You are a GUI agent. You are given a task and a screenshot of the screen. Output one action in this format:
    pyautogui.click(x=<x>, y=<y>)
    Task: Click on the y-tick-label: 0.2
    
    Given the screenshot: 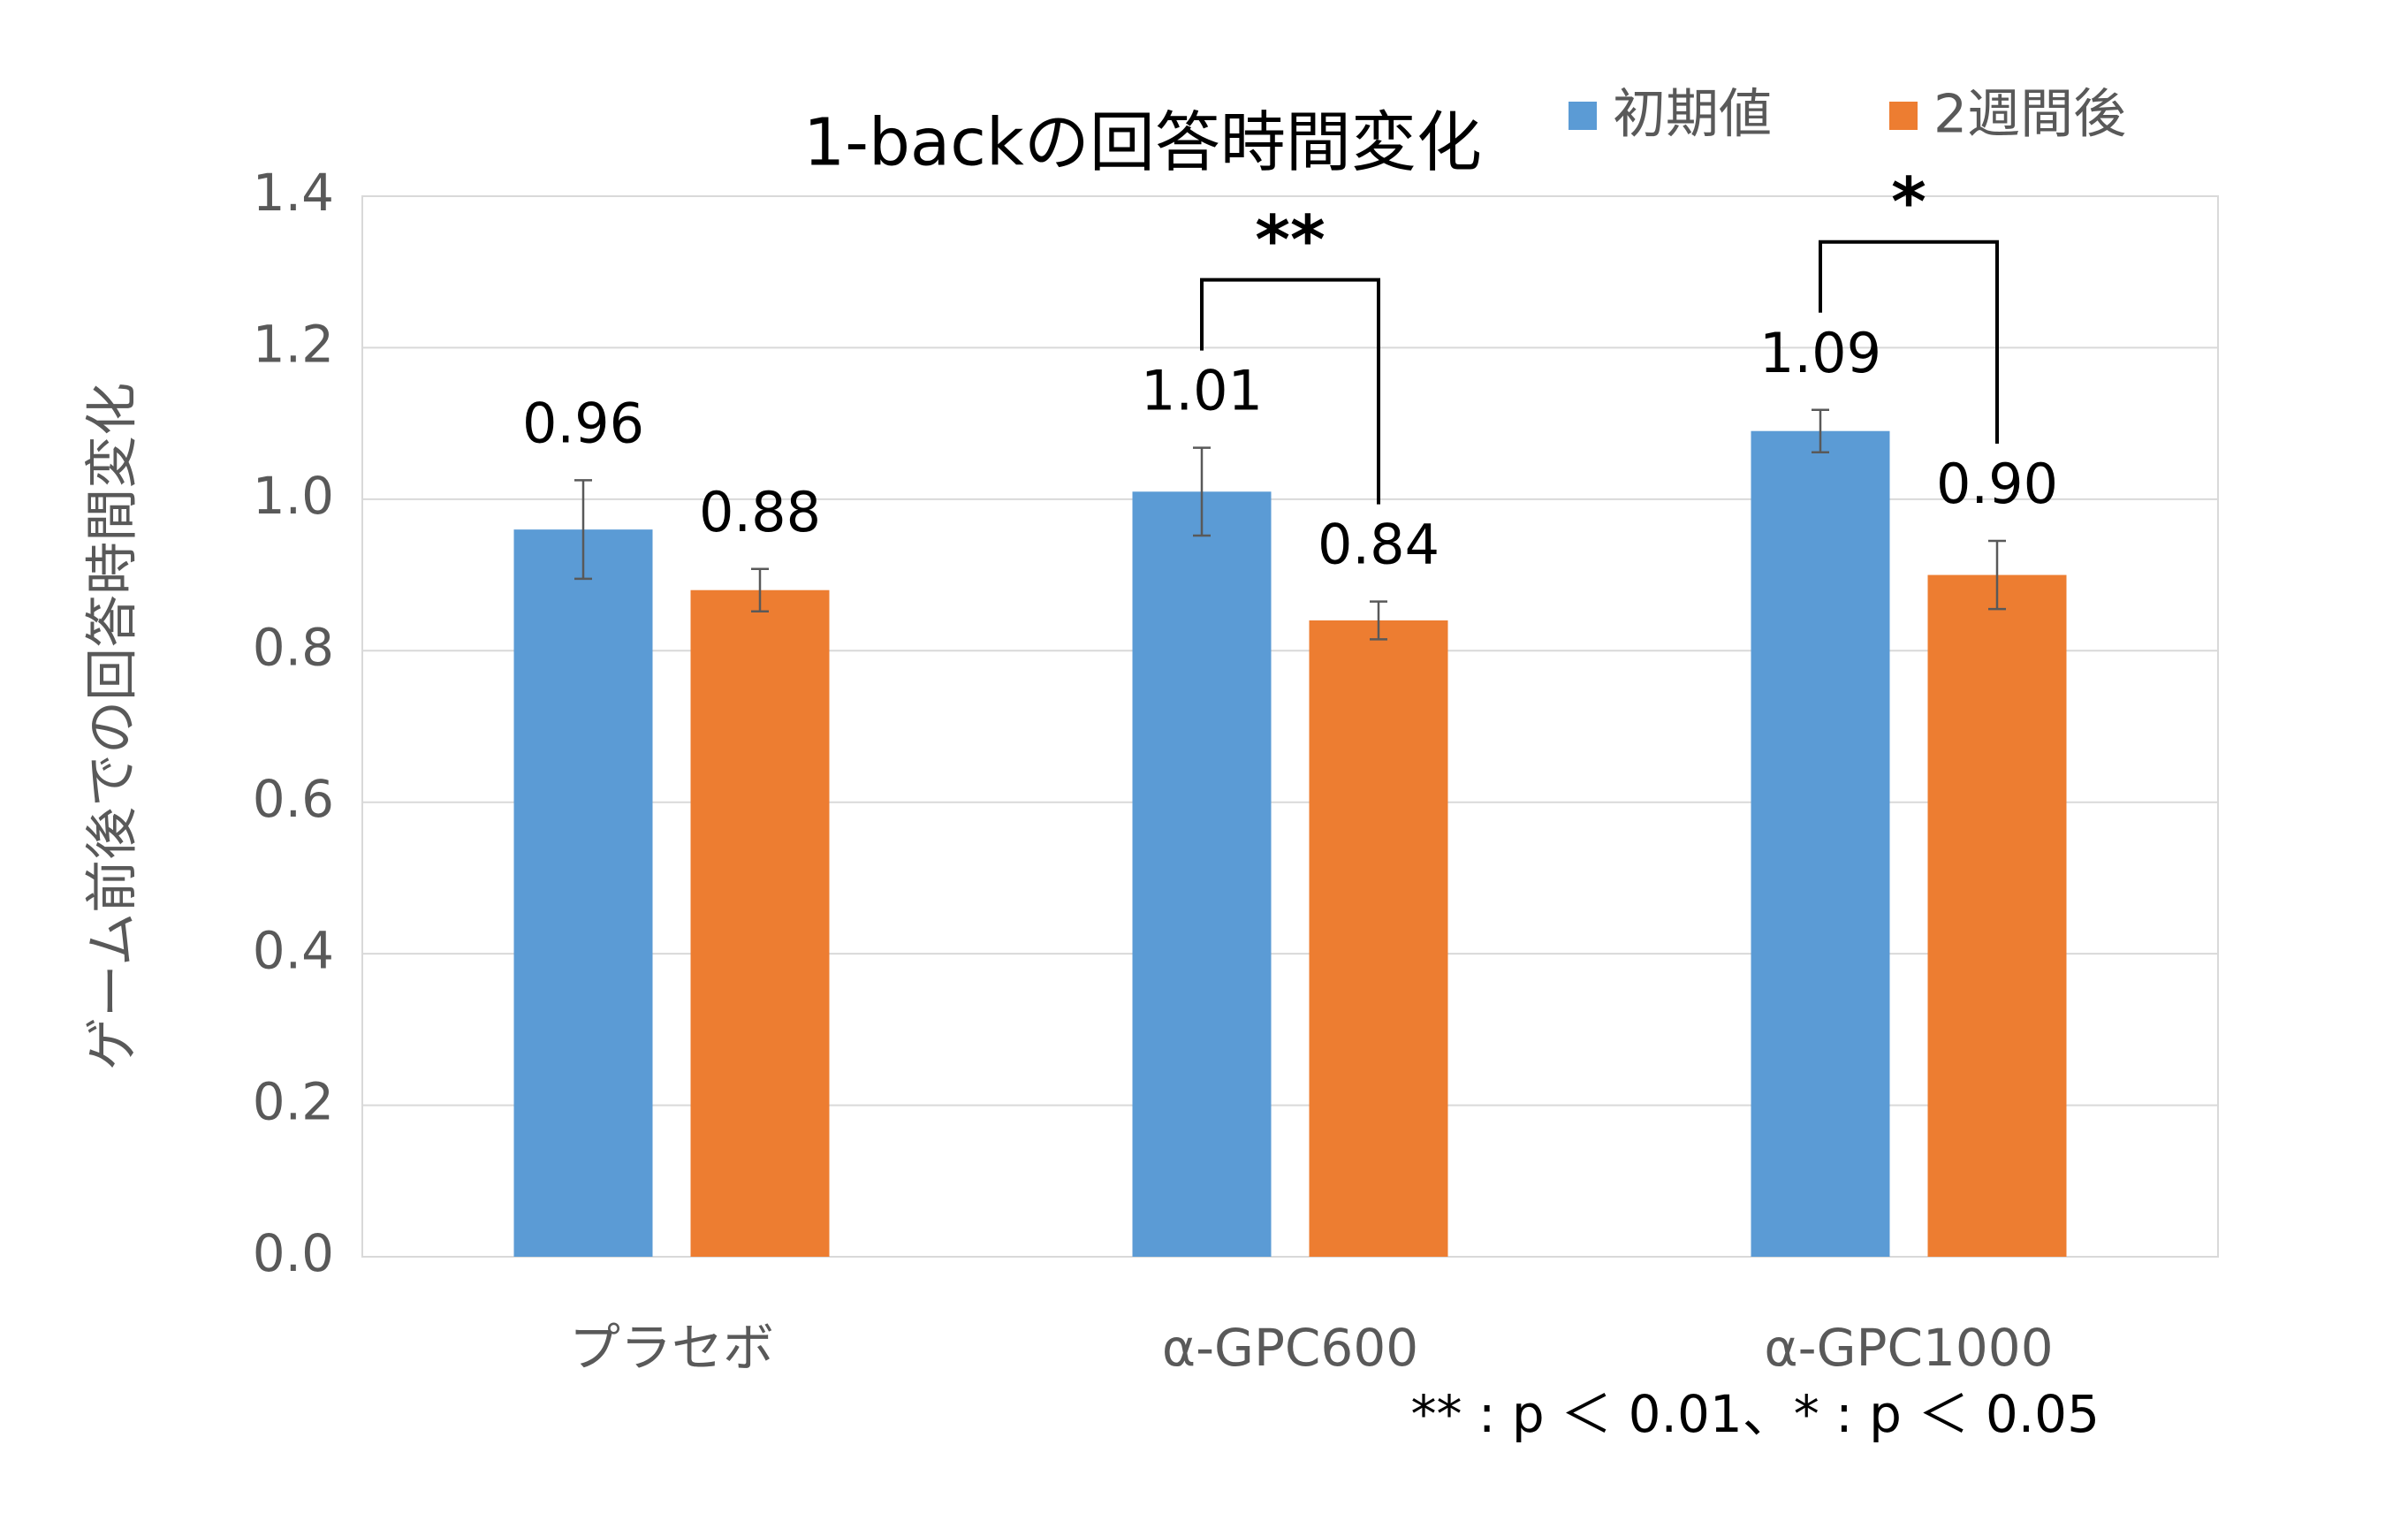 What is the action you would take?
    pyautogui.click(x=293, y=1102)
    